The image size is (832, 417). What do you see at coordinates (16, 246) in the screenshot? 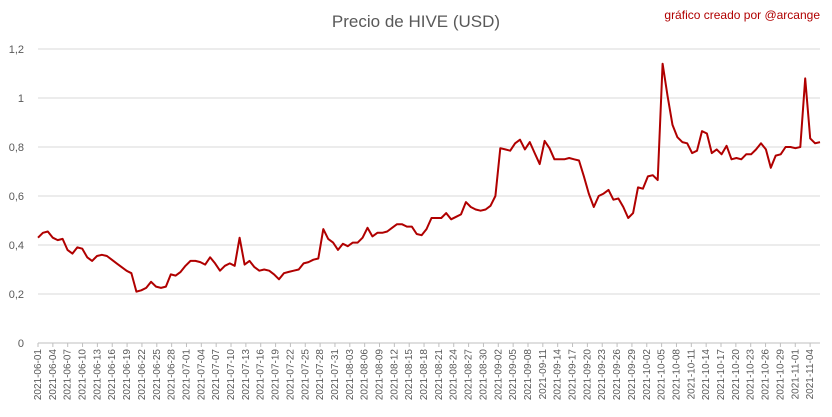
I see `y-tick-label: 0,4` at bounding box center [16, 246].